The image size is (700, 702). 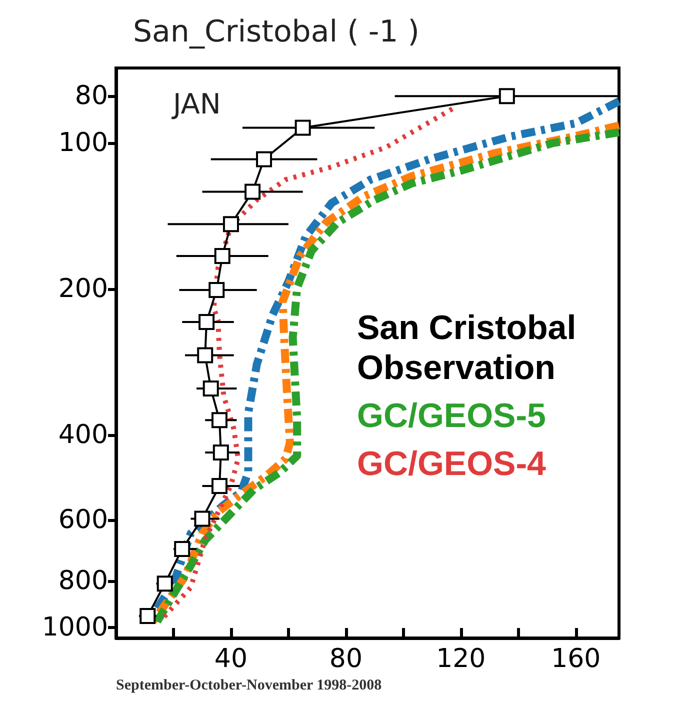 What do you see at coordinates (83, 581) in the screenshot?
I see `y-tick-label: 800` at bounding box center [83, 581].